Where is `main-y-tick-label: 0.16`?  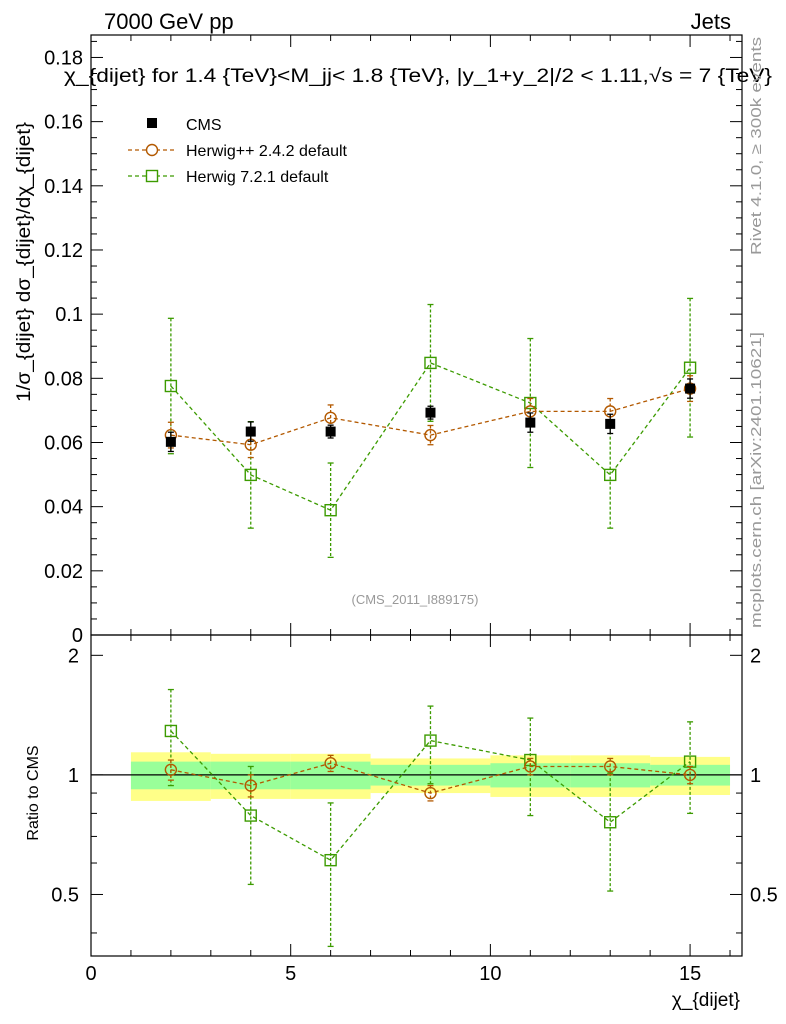 main-y-tick-label: 0.16 is located at coordinates (63, 123).